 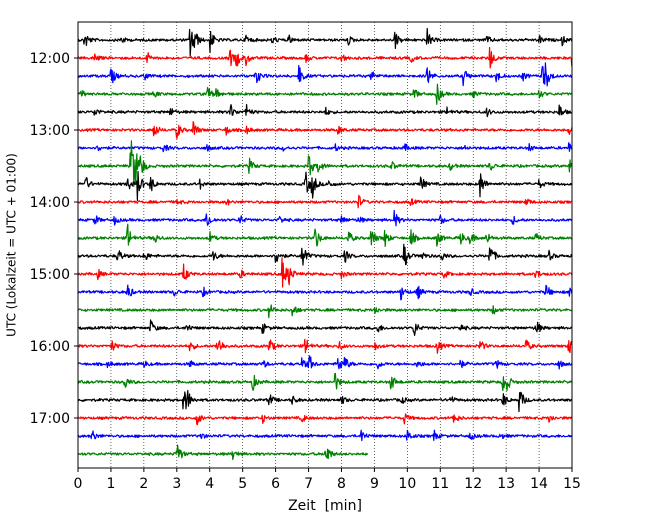 What do you see at coordinates (308, 484) in the screenshot?
I see `x-tick-label: 7` at bounding box center [308, 484].